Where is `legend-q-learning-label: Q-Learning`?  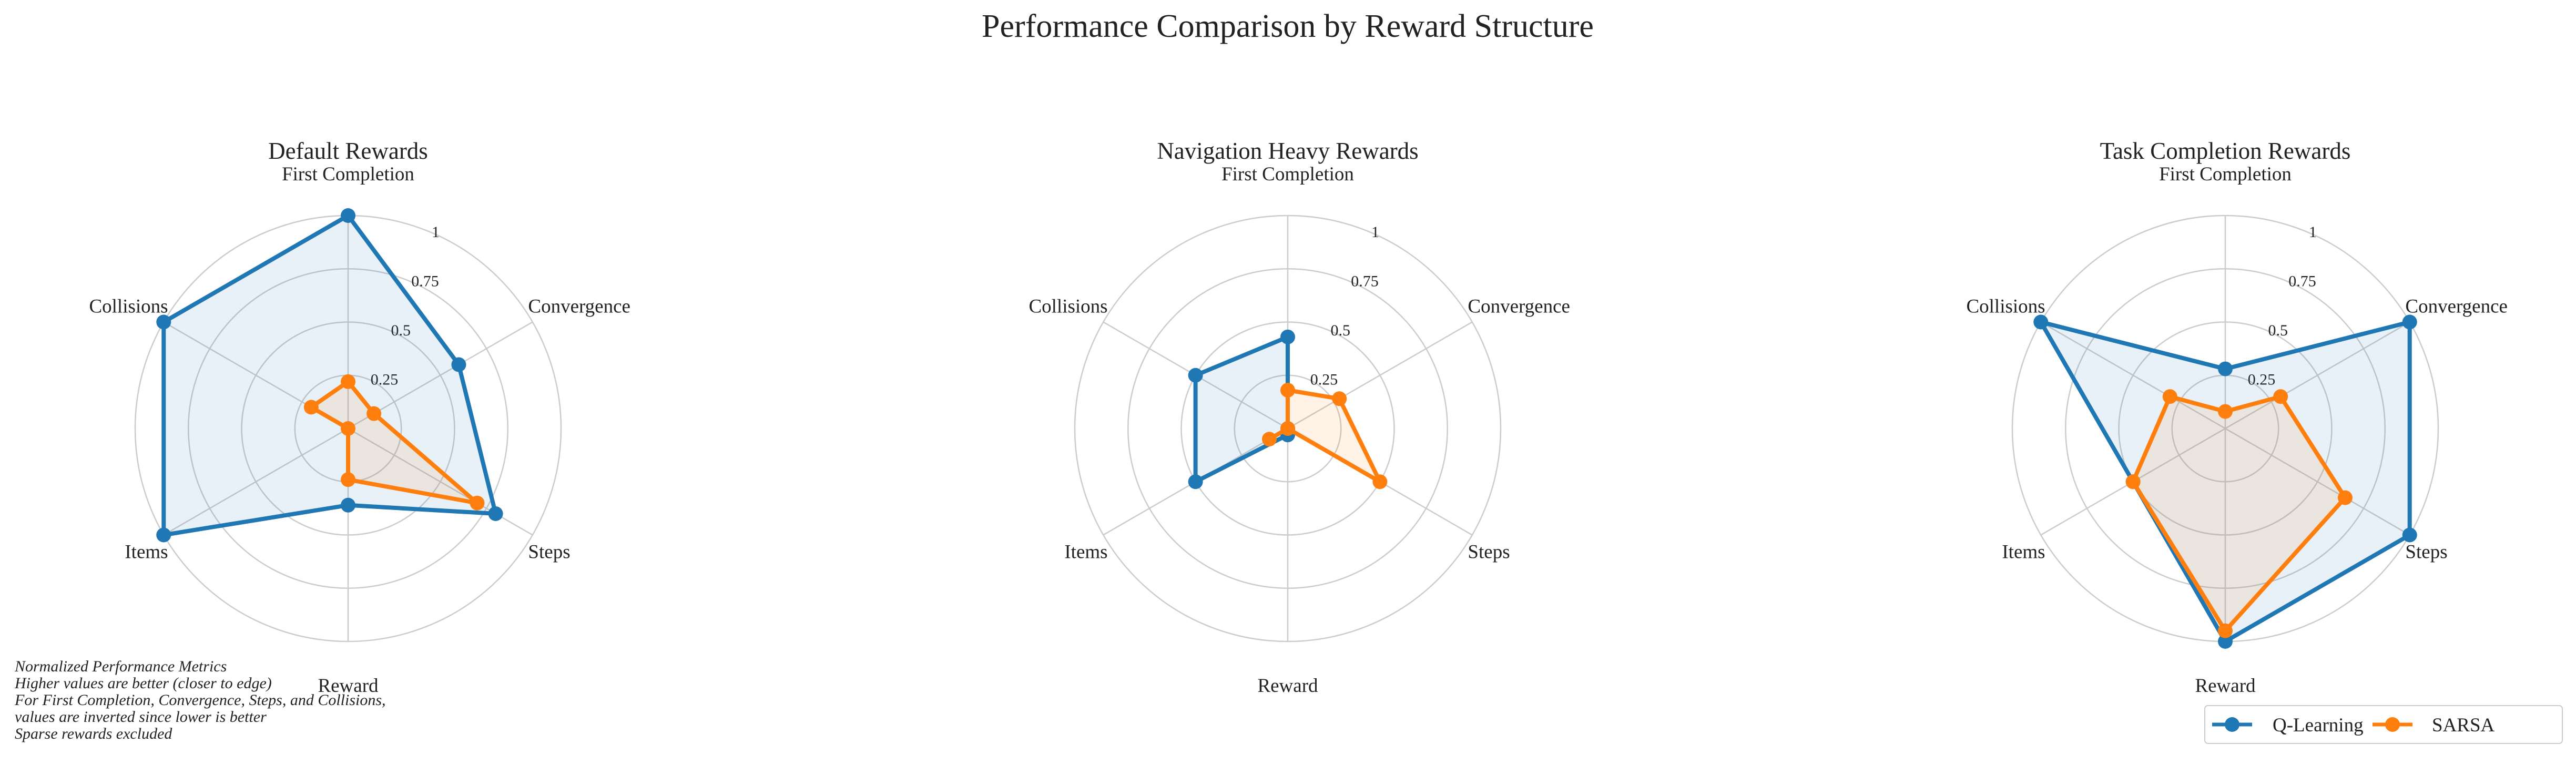 legend-q-learning-label: Q-Learning is located at coordinates (2318, 725).